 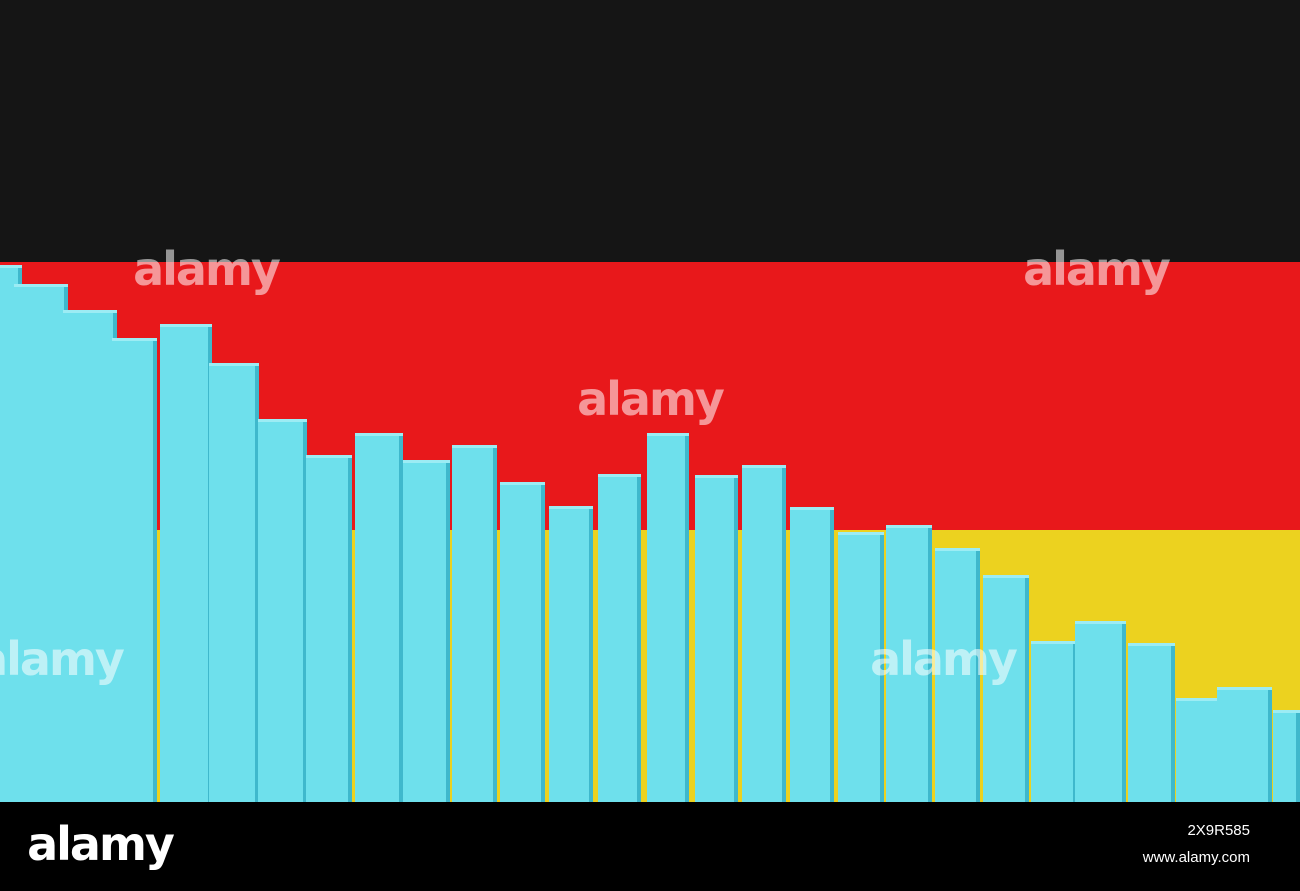 What do you see at coordinates (1218, 830) in the screenshot?
I see `image-id: 2X9R585` at bounding box center [1218, 830].